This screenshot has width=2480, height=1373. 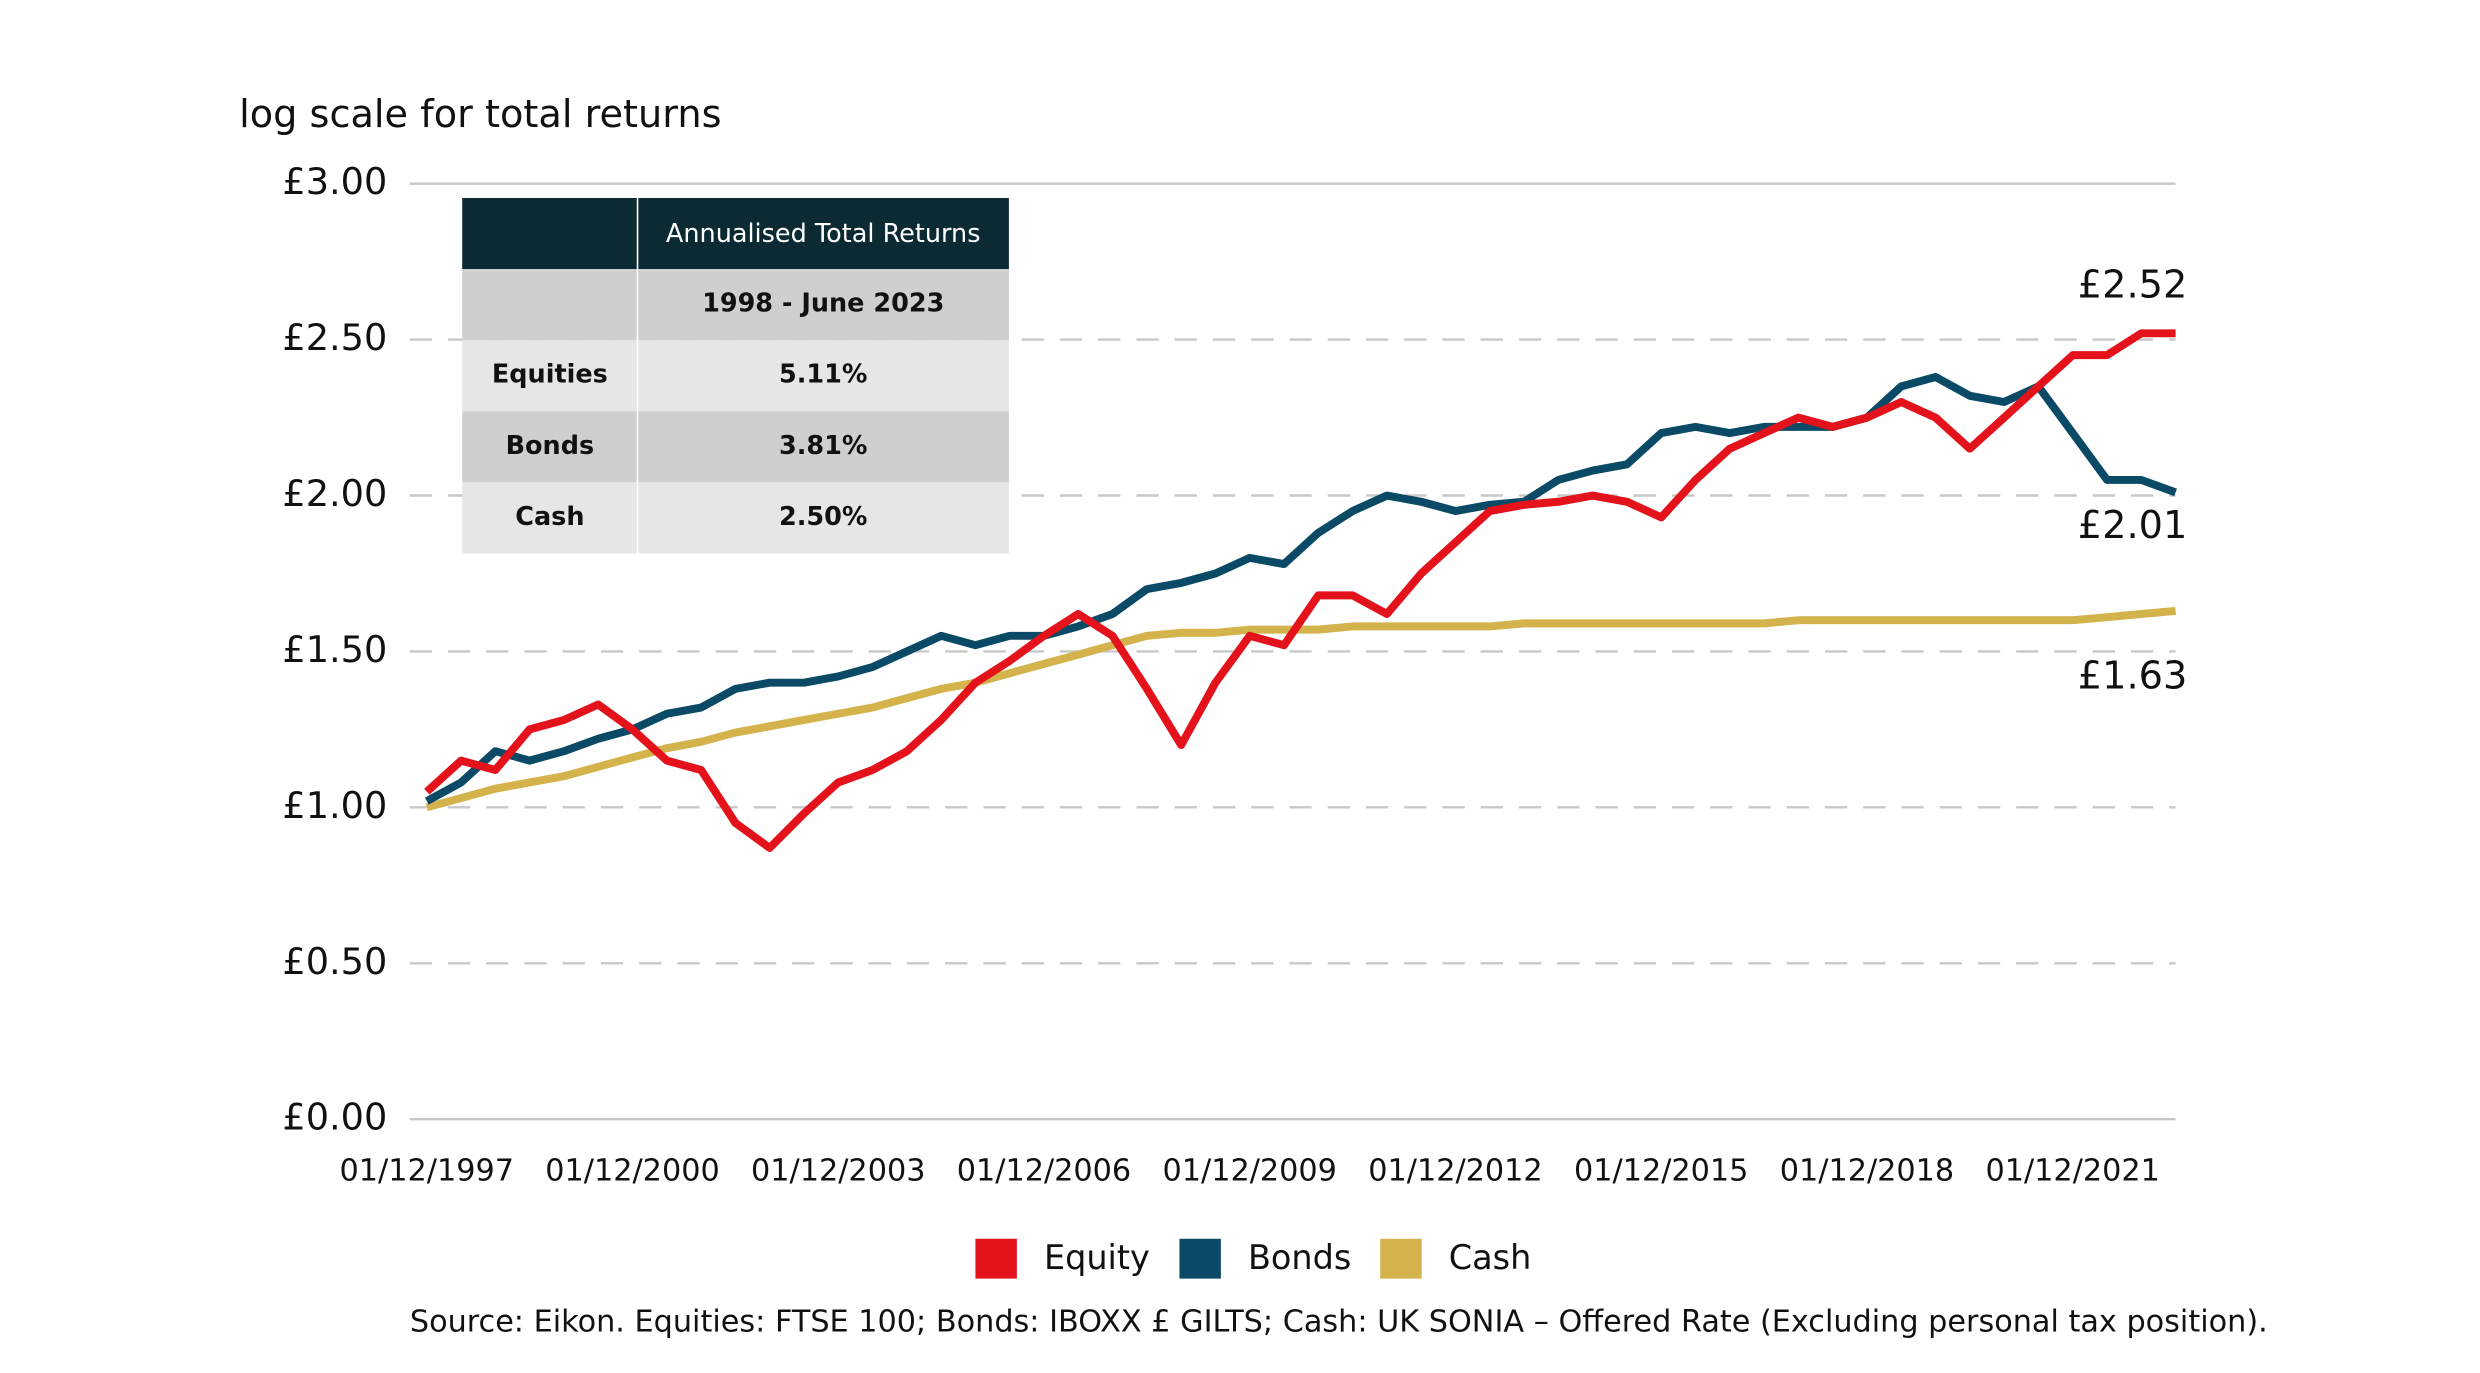 What do you see at coordinates (549, 517) in the screenshot?
I see `table-cell: Cash` at bounding box center [549, 517].